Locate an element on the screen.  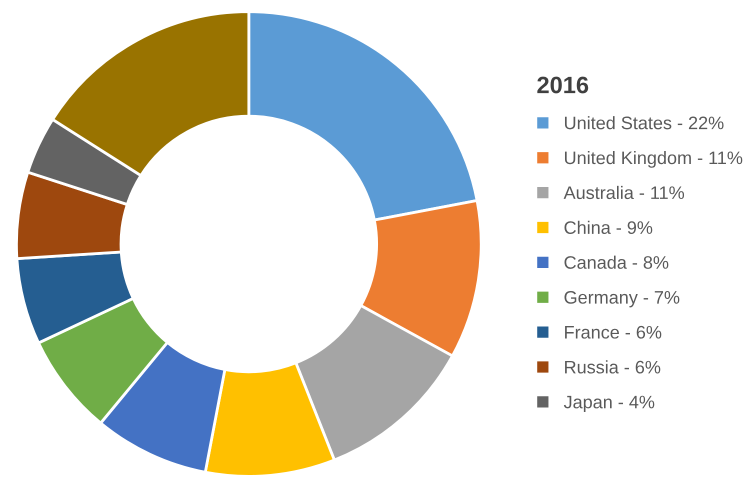
legend-label: Russia - 6% is located at coordinates (612, 367).